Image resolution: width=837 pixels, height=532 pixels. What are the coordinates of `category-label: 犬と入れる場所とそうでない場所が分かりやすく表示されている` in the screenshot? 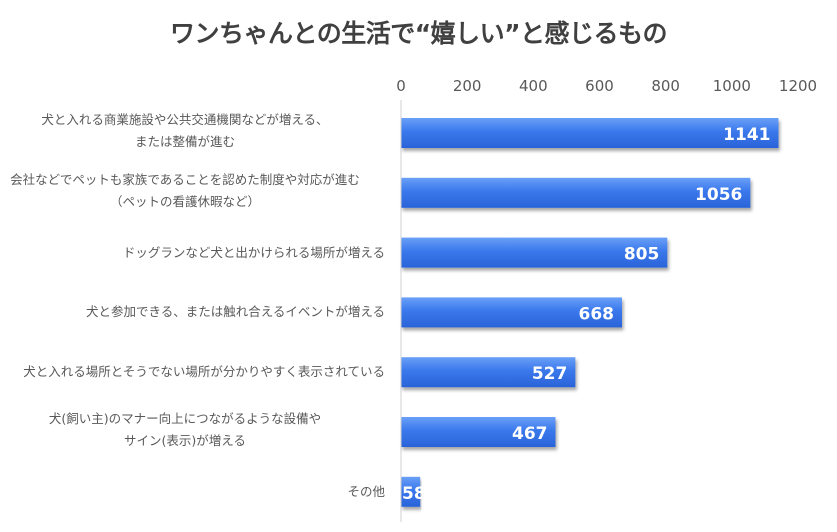 It's located at (192, 372).